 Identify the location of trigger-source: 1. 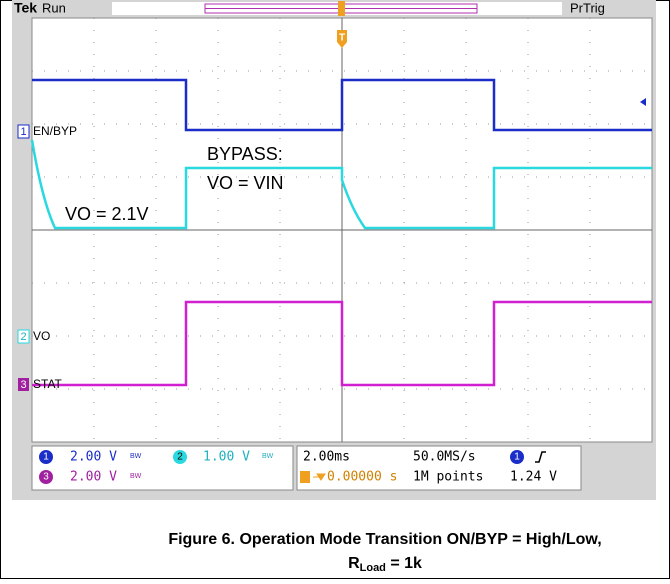
(517, 457).